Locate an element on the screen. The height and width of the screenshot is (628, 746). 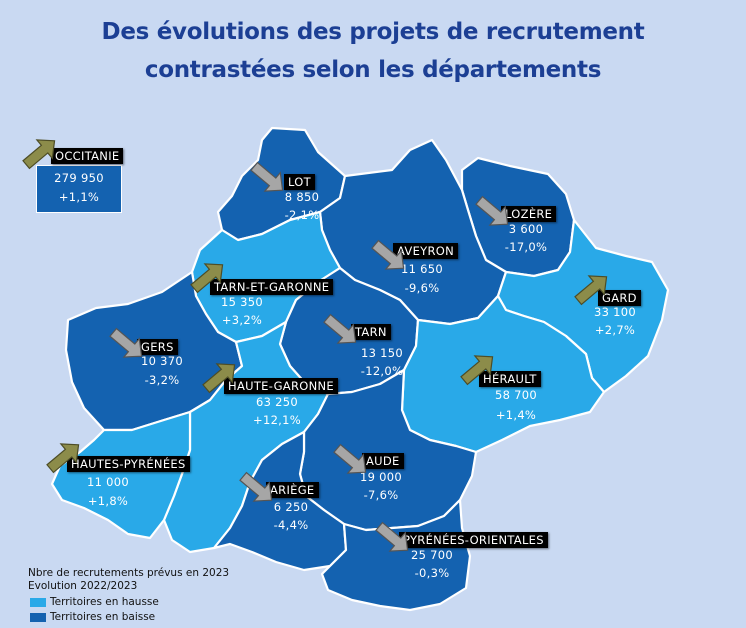
evolution-gard: +2,7% is located at coordinates (615, 330).